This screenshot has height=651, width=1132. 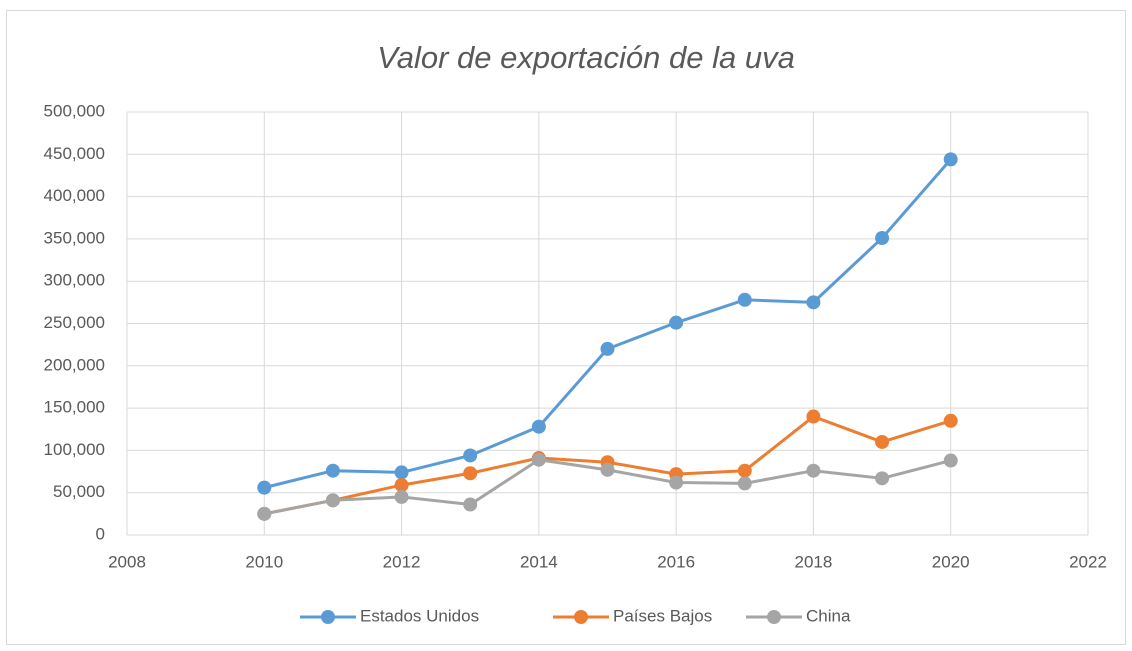 What do you see at coordinates (74, 322) in the screenshot?
I see `y-tick-label: 250,000` at bounding box center [74, 322].